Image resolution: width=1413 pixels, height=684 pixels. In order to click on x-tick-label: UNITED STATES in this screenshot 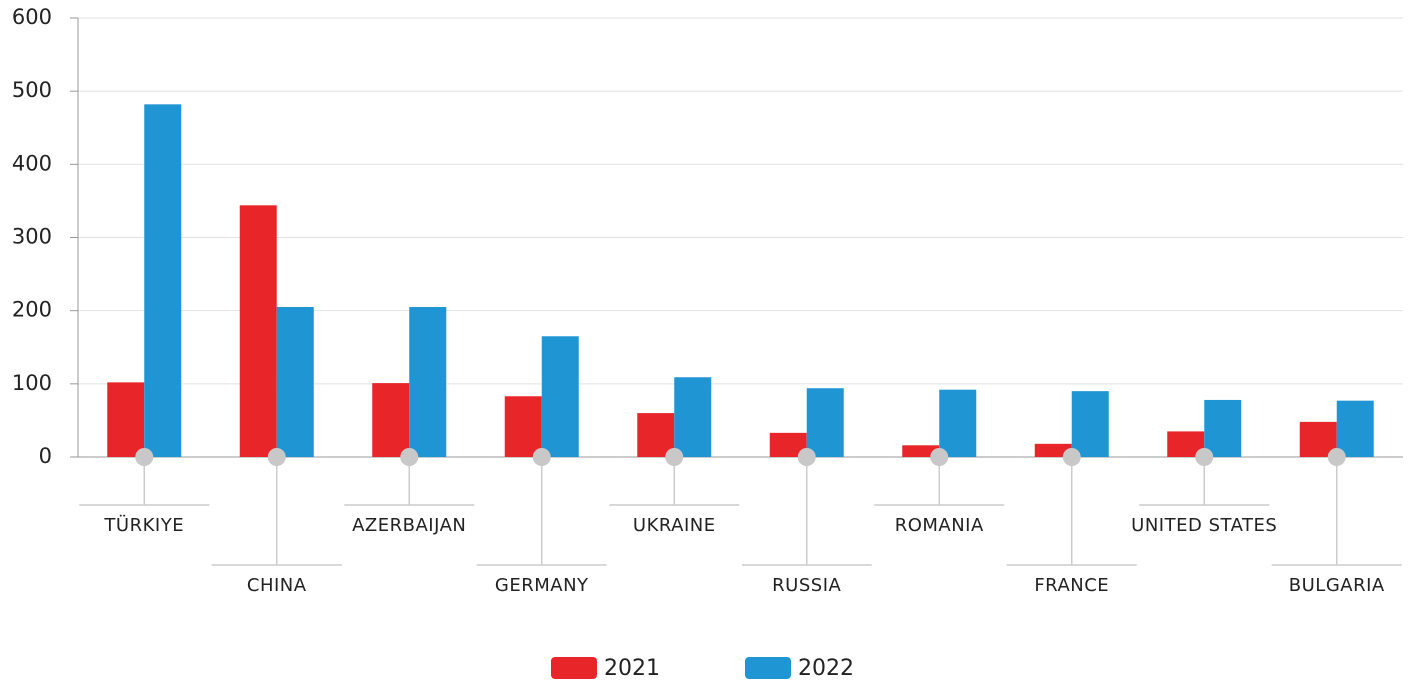, I will do `click(1204, 525)`.